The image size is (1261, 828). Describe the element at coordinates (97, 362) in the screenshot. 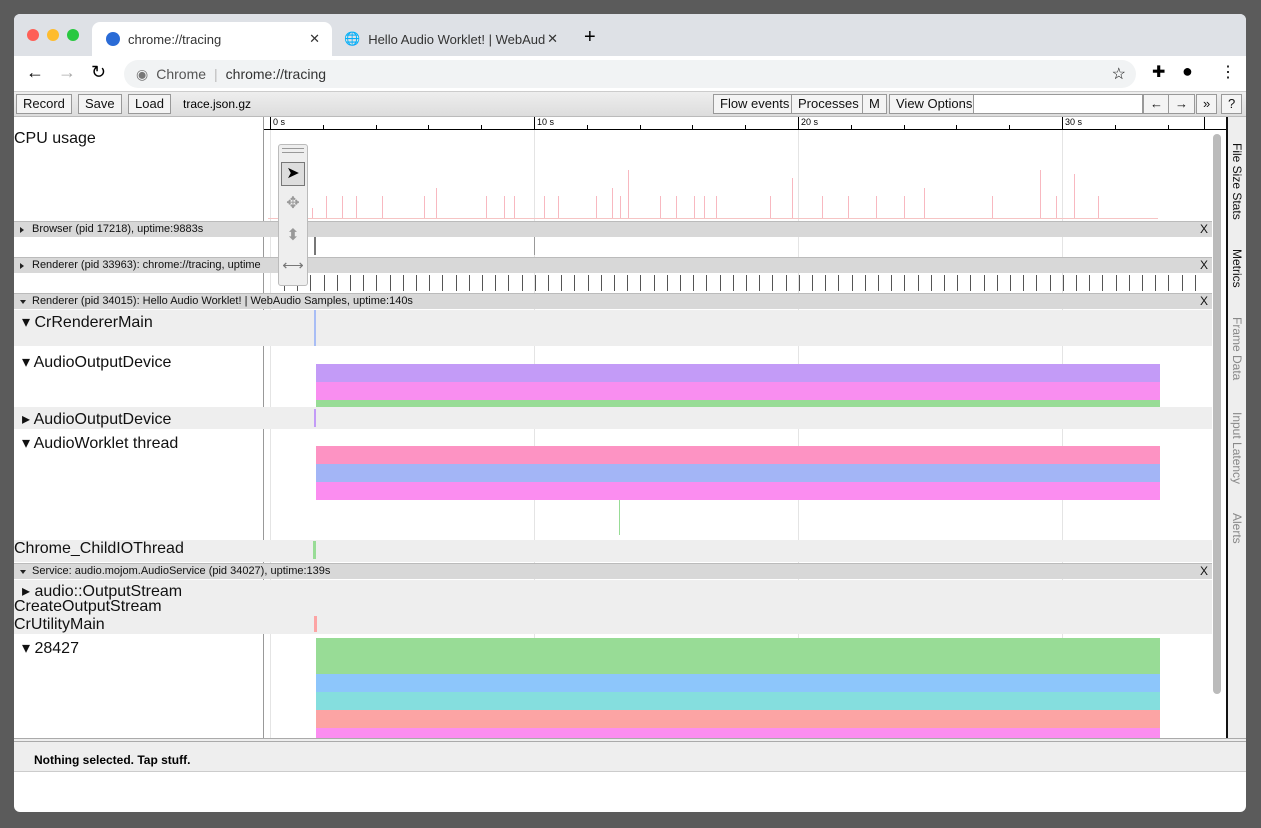

I see `thread-audiooutputdevice: ▾ AudioOutputDevice` at that location.